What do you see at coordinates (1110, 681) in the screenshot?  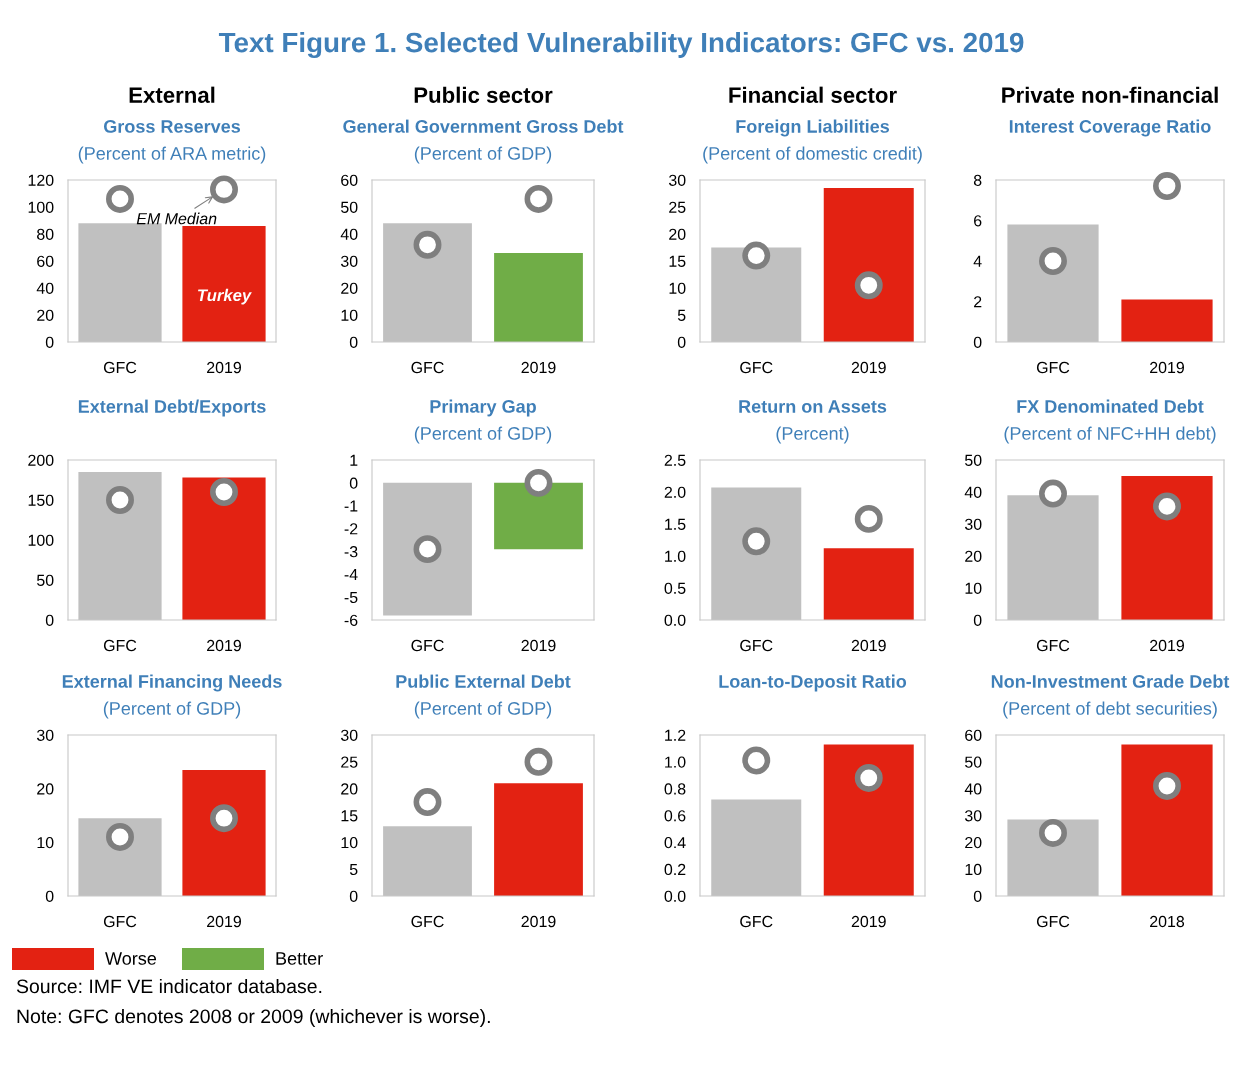 I see `chart-title: Non-Investment Grade Debt` at bounding box center [1110, 681].